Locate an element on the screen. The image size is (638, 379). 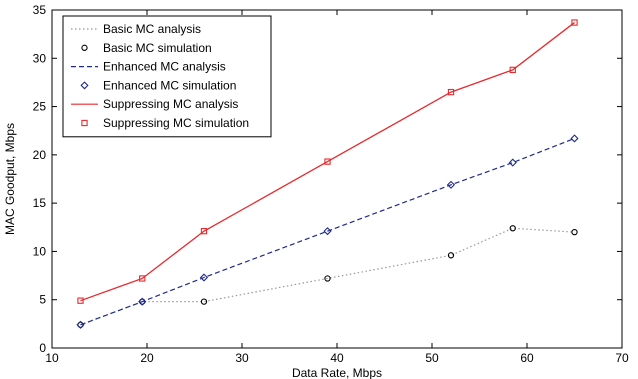
x-tick-label: 70 is located at coordinates (622, 358).